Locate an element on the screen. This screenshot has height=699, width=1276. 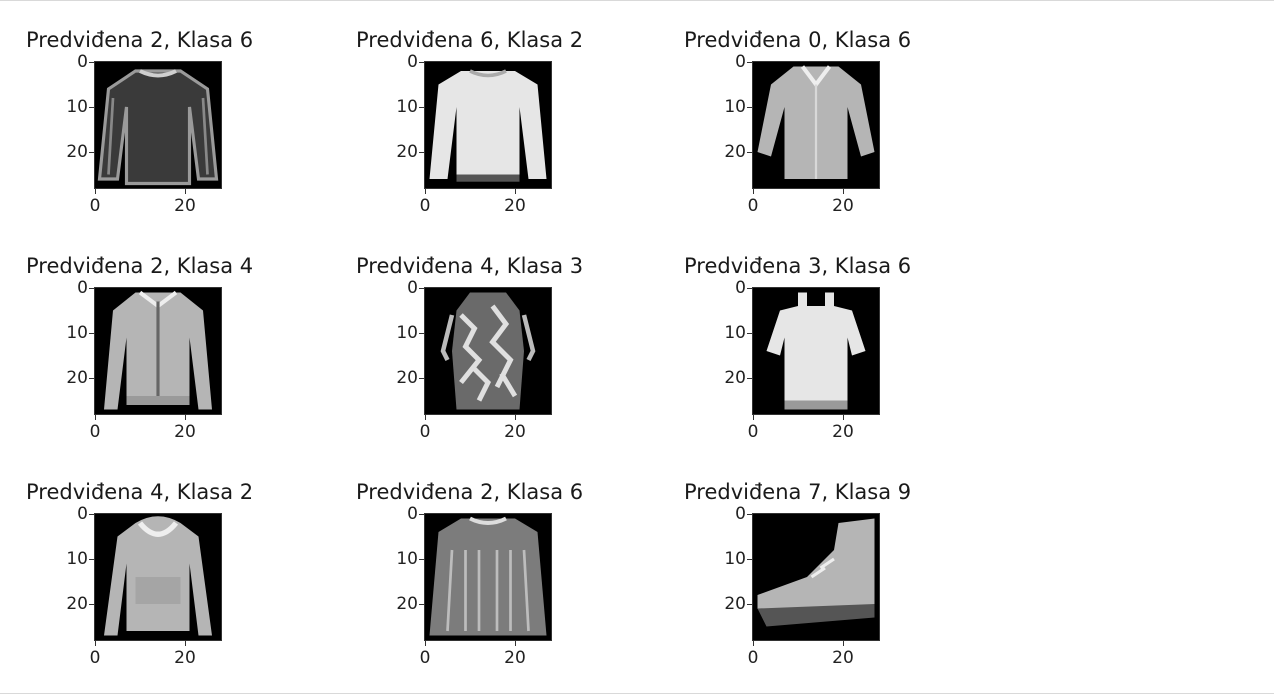
image-panel: Predviđena 2, Klasa 4 0 10 20 0 20 is located at coordinates (176, 363).